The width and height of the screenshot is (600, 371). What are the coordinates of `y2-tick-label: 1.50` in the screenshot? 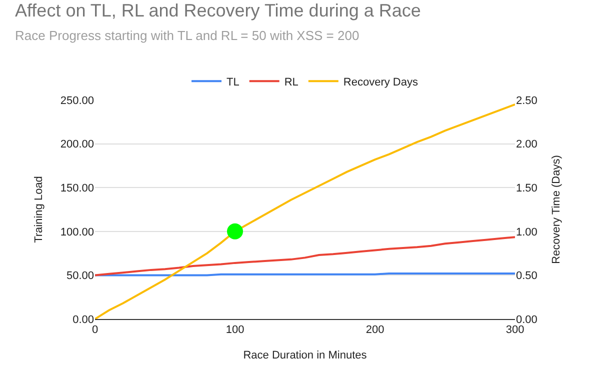 It's located at (527, 188).